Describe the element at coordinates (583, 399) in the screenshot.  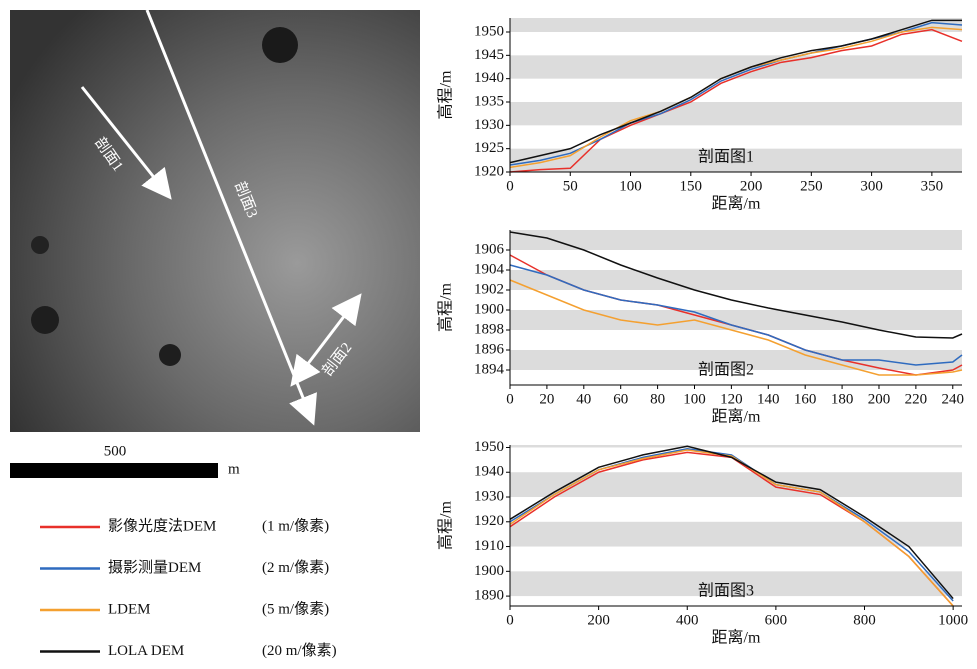
I see `x-tick-label: 40` at that location.